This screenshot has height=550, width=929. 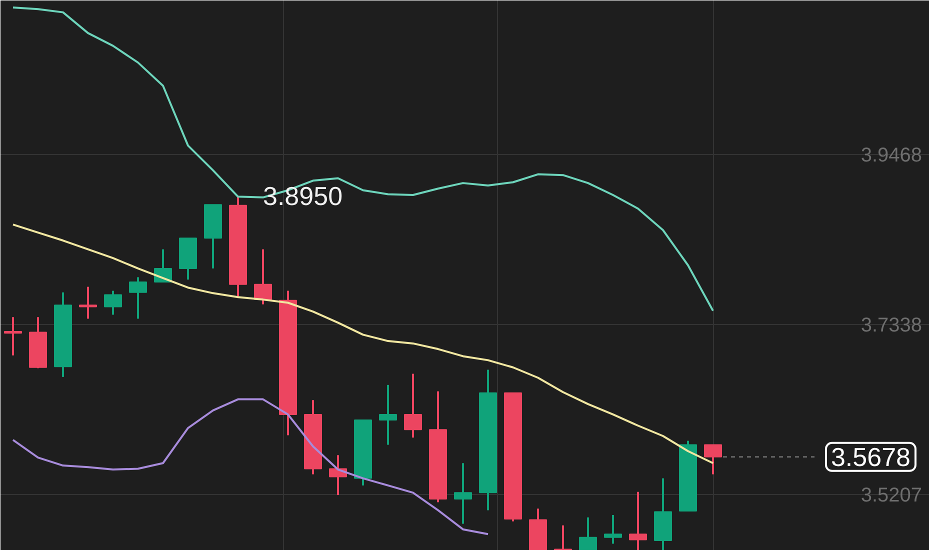 I want to click on annotation: 3.8950, so click(x=303, y=195).